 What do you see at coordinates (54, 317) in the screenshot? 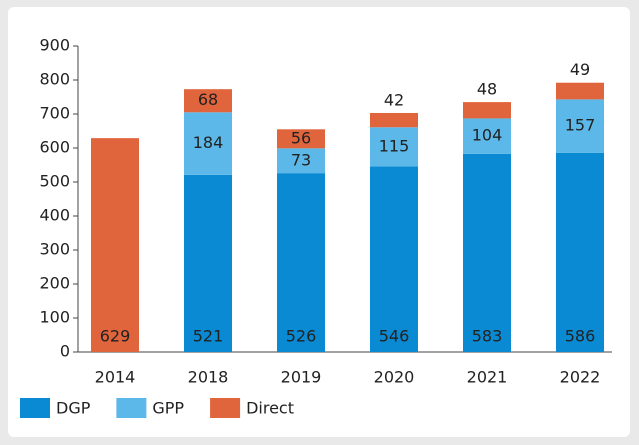
I see `y-tick-label: 100` at bounding box center [54, 317].